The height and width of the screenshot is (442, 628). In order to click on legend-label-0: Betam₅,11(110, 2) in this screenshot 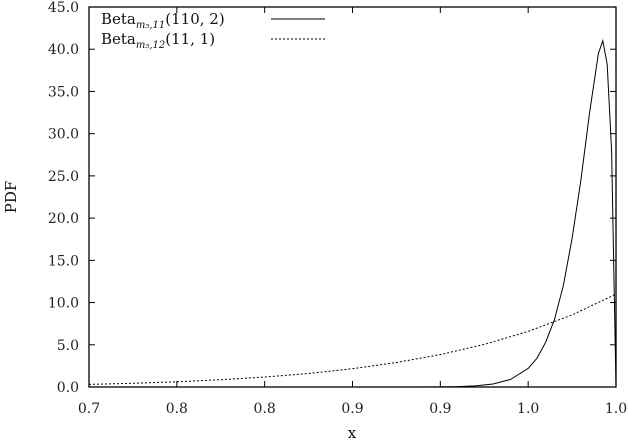, I will do `click(163, 20)`.